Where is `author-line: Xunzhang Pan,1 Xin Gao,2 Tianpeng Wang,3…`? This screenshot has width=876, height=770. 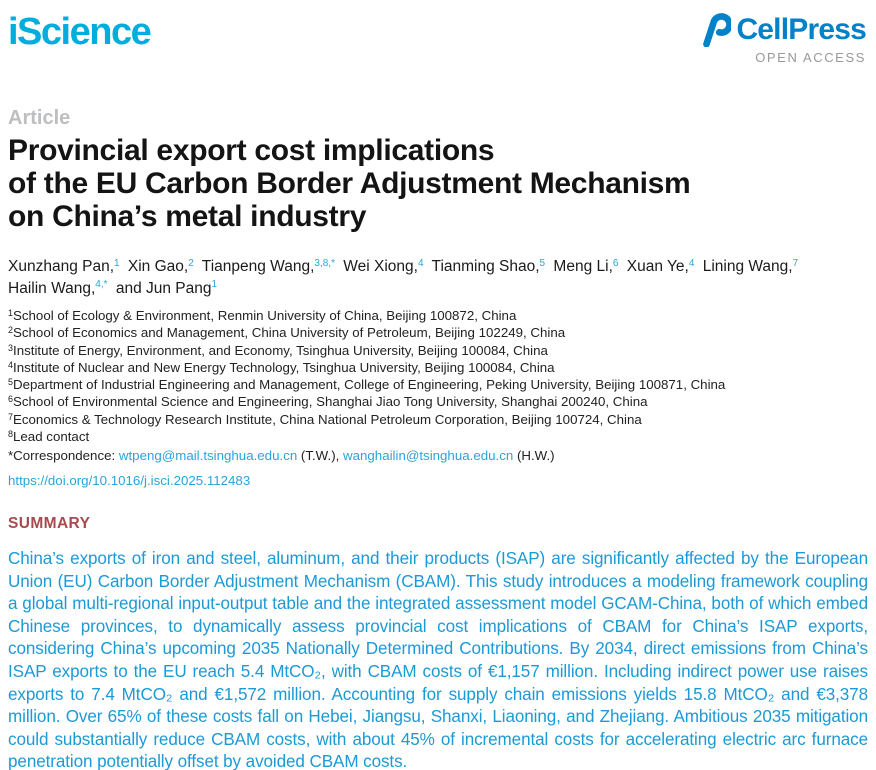
author-line: Xunzhang Pan,1 Xin Gao,2 Tianpeng Wang,3… is located at coordinates (438, 268).